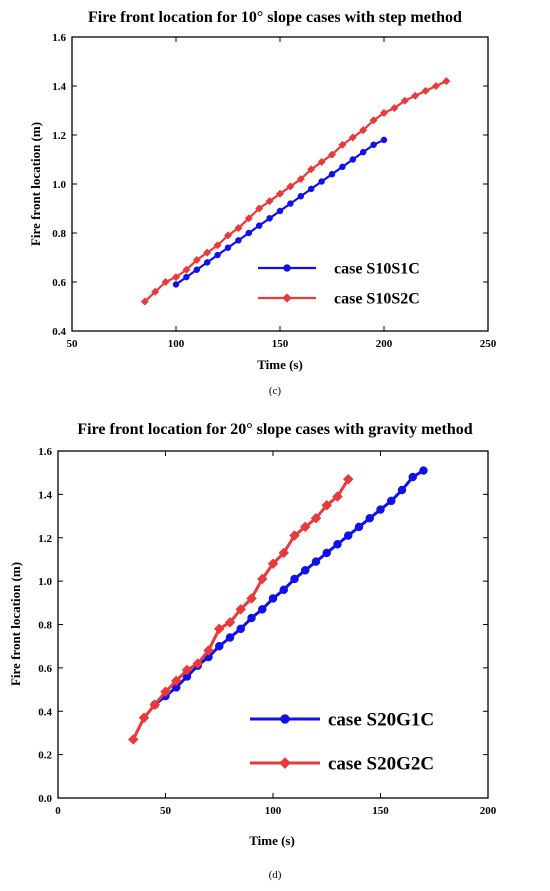  I want to click on y-axis-label: Fire front location (m), so click(35, 184).